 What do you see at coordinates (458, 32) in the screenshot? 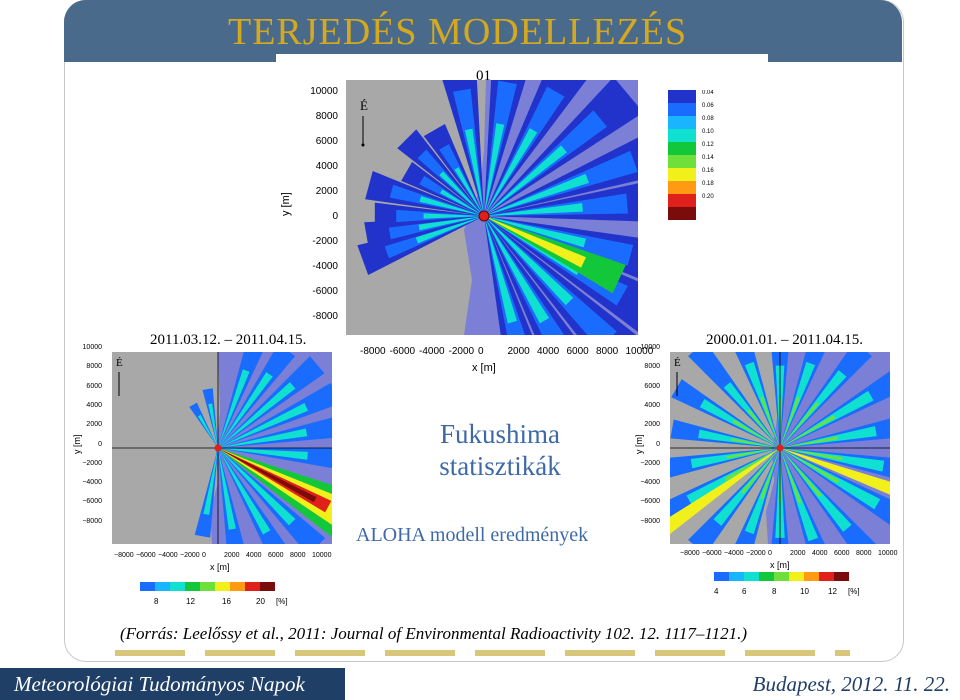
I see `slide-title: TERJEDÉS MODELLEZÉS` at bounding box center [458, 32].